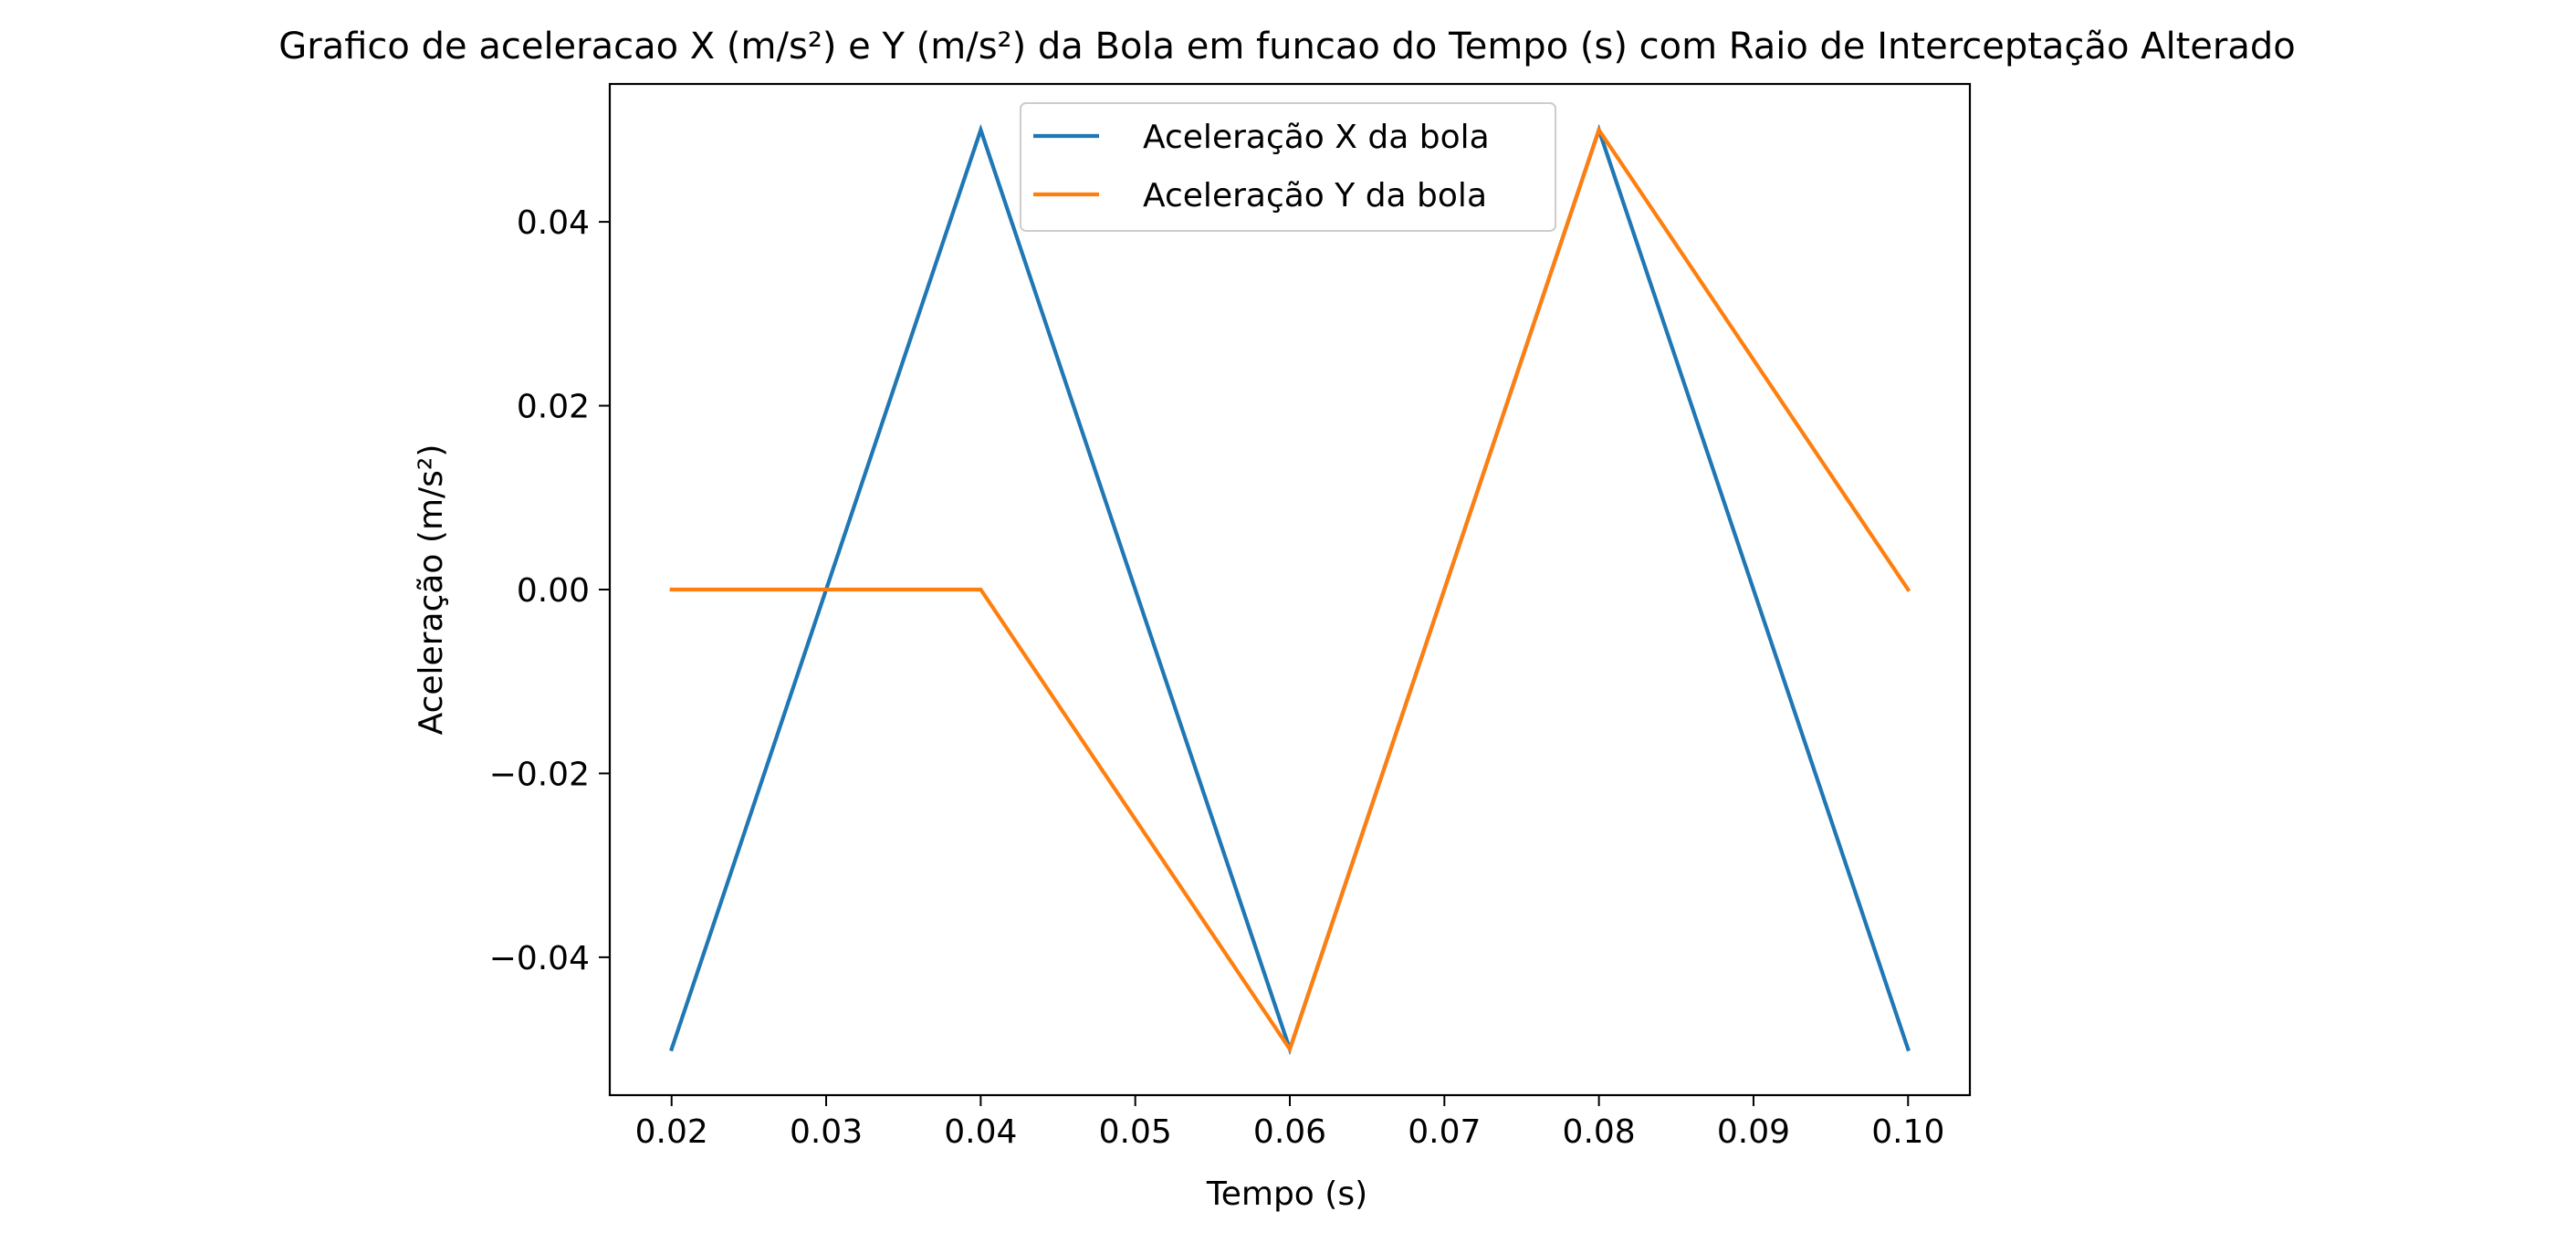 This screenshot has height=1243, width=2576. Describe the element at coordinates (1136, 1132) in the screenshot. I see `x-tick-label: 0.05` at that location.